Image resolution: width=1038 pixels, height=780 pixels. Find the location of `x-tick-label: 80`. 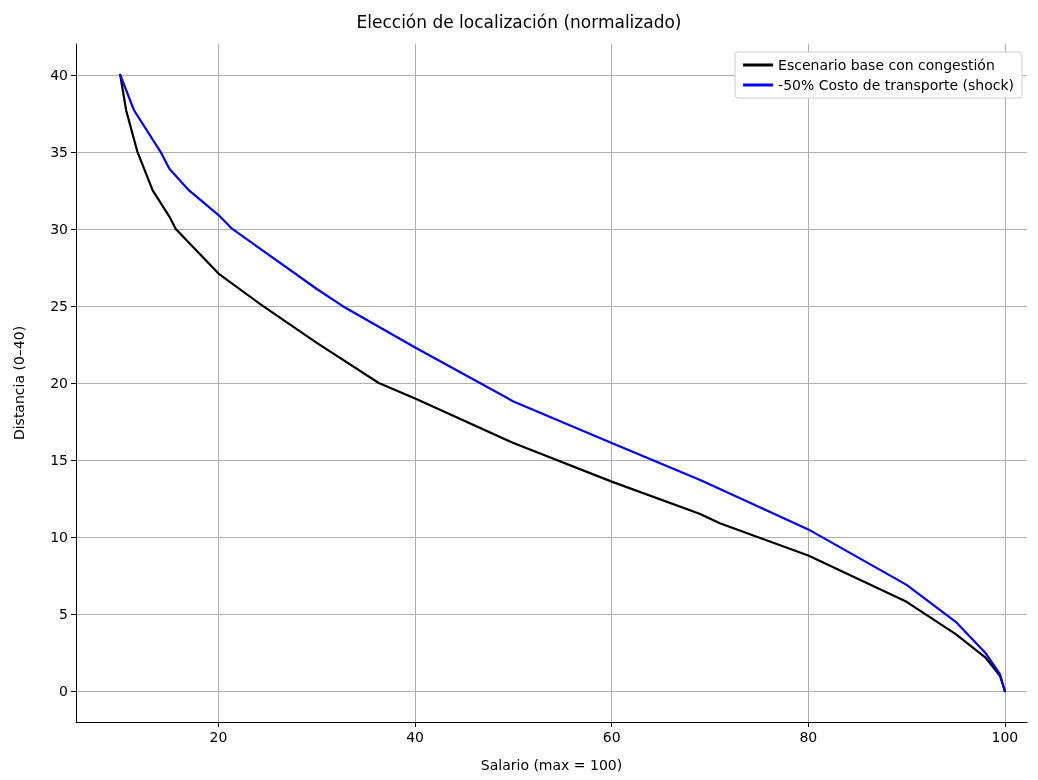

x-tick-label: 80 is located at coordinates (808, 737).